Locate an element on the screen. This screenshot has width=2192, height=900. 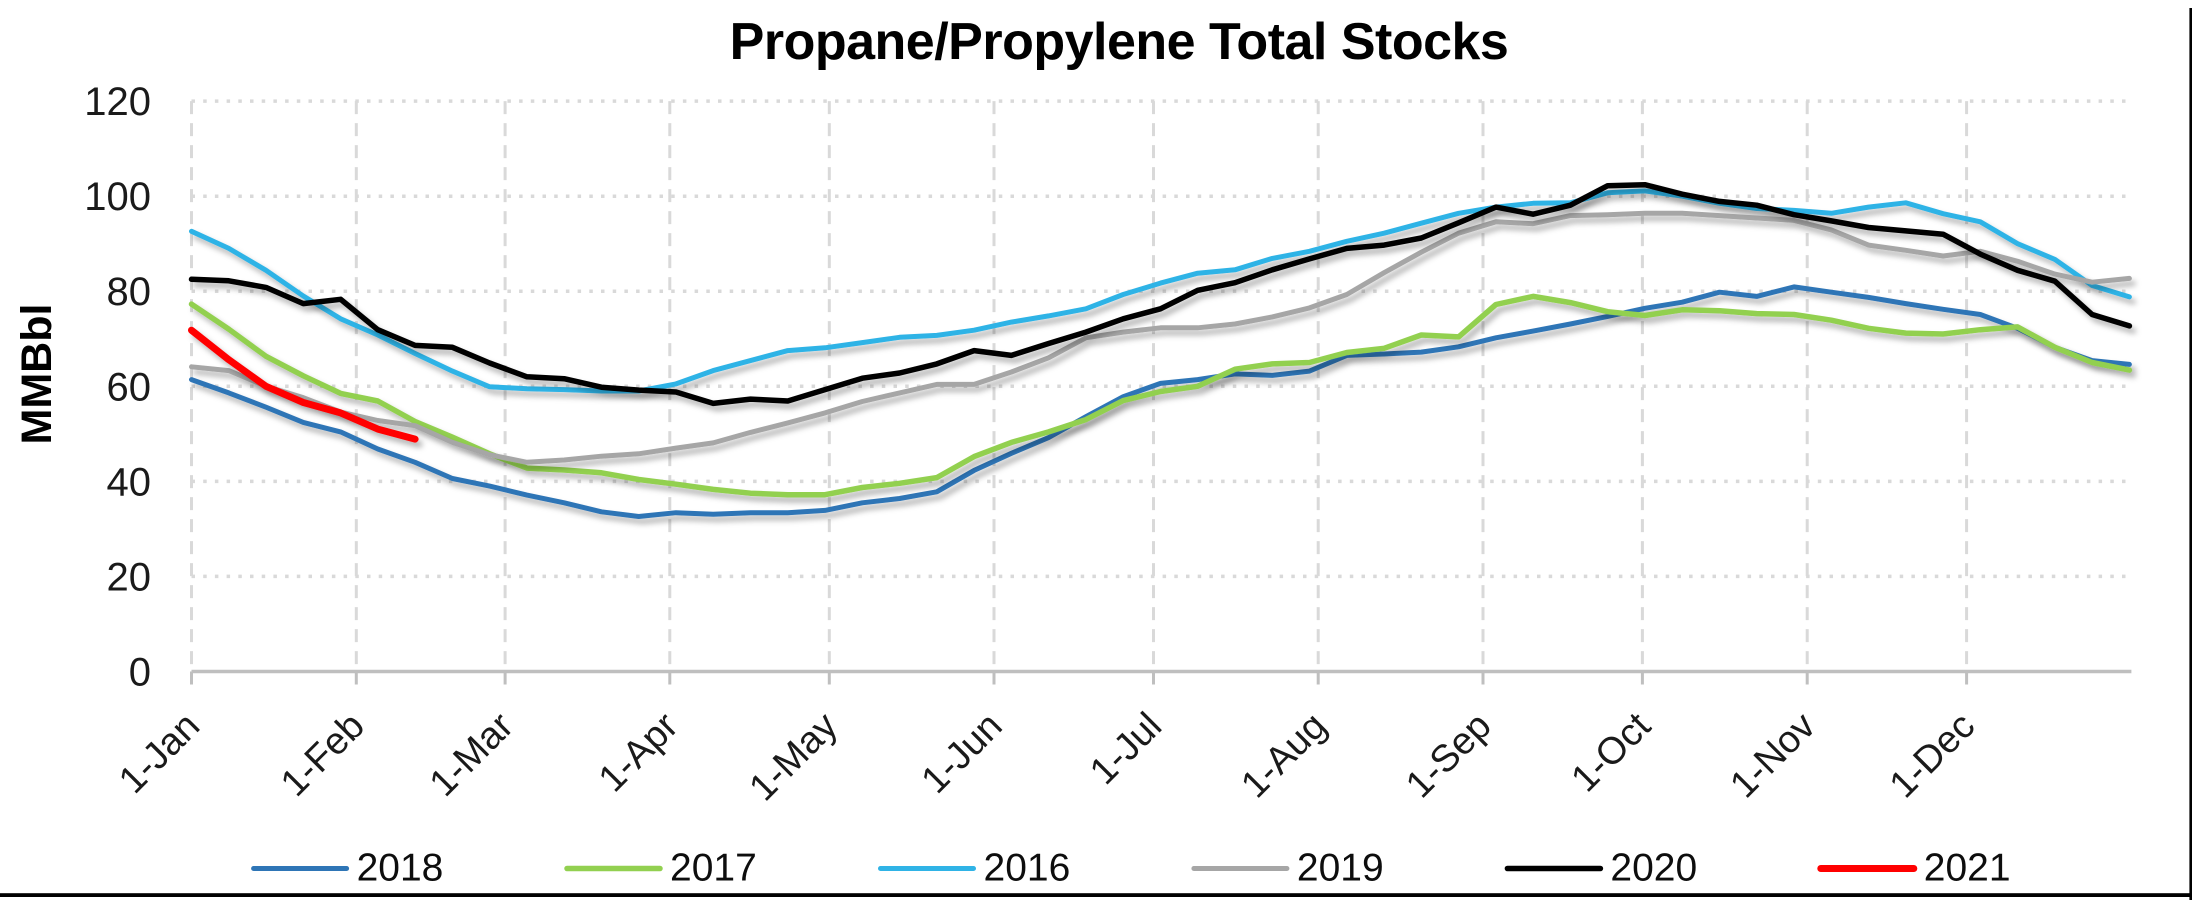
svg-text: 2019 is located at coordinates (1340, 868).